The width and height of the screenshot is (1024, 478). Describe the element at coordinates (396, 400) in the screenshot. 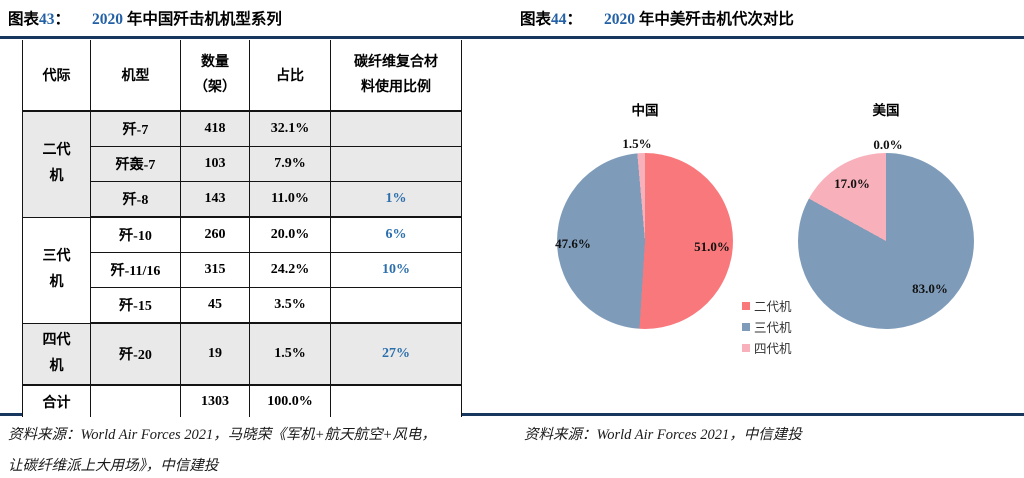

I see `total-carbon-cell` at that location.